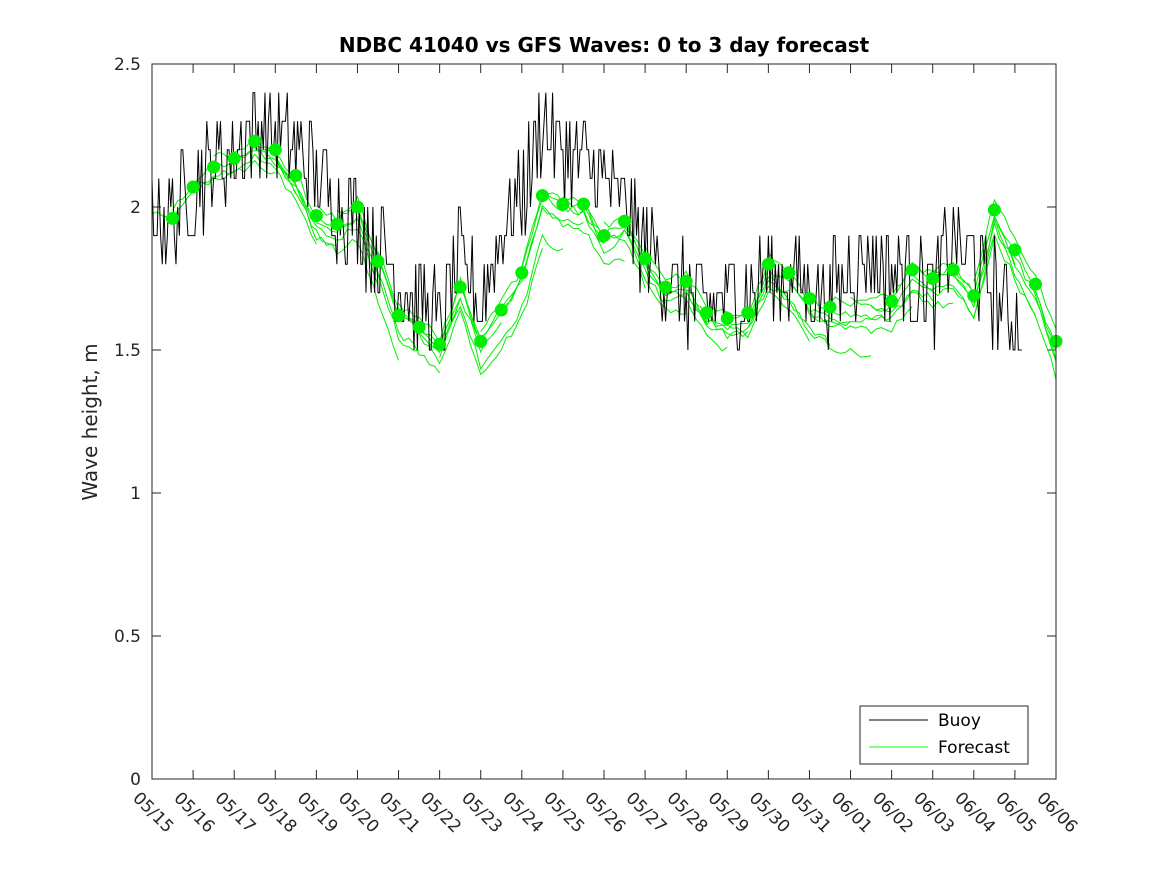 The image size is (1167, 875). Describe the element at coordinates (90, 421) in the screenshot. I see `y-axis-label: Wave height, m` at that location.